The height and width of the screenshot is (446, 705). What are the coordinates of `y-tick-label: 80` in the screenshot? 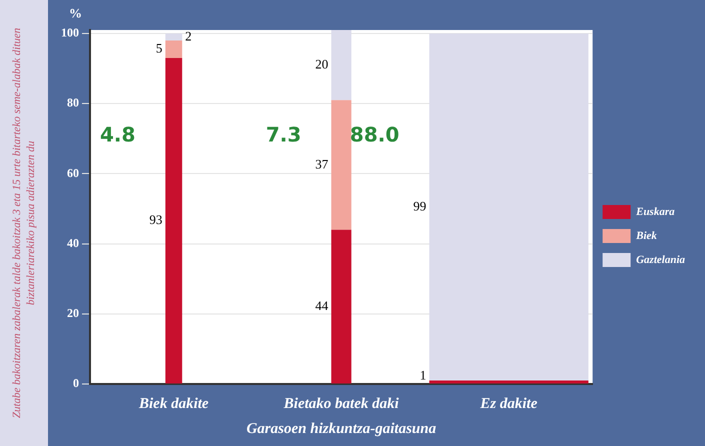 It's located at (73, 103).